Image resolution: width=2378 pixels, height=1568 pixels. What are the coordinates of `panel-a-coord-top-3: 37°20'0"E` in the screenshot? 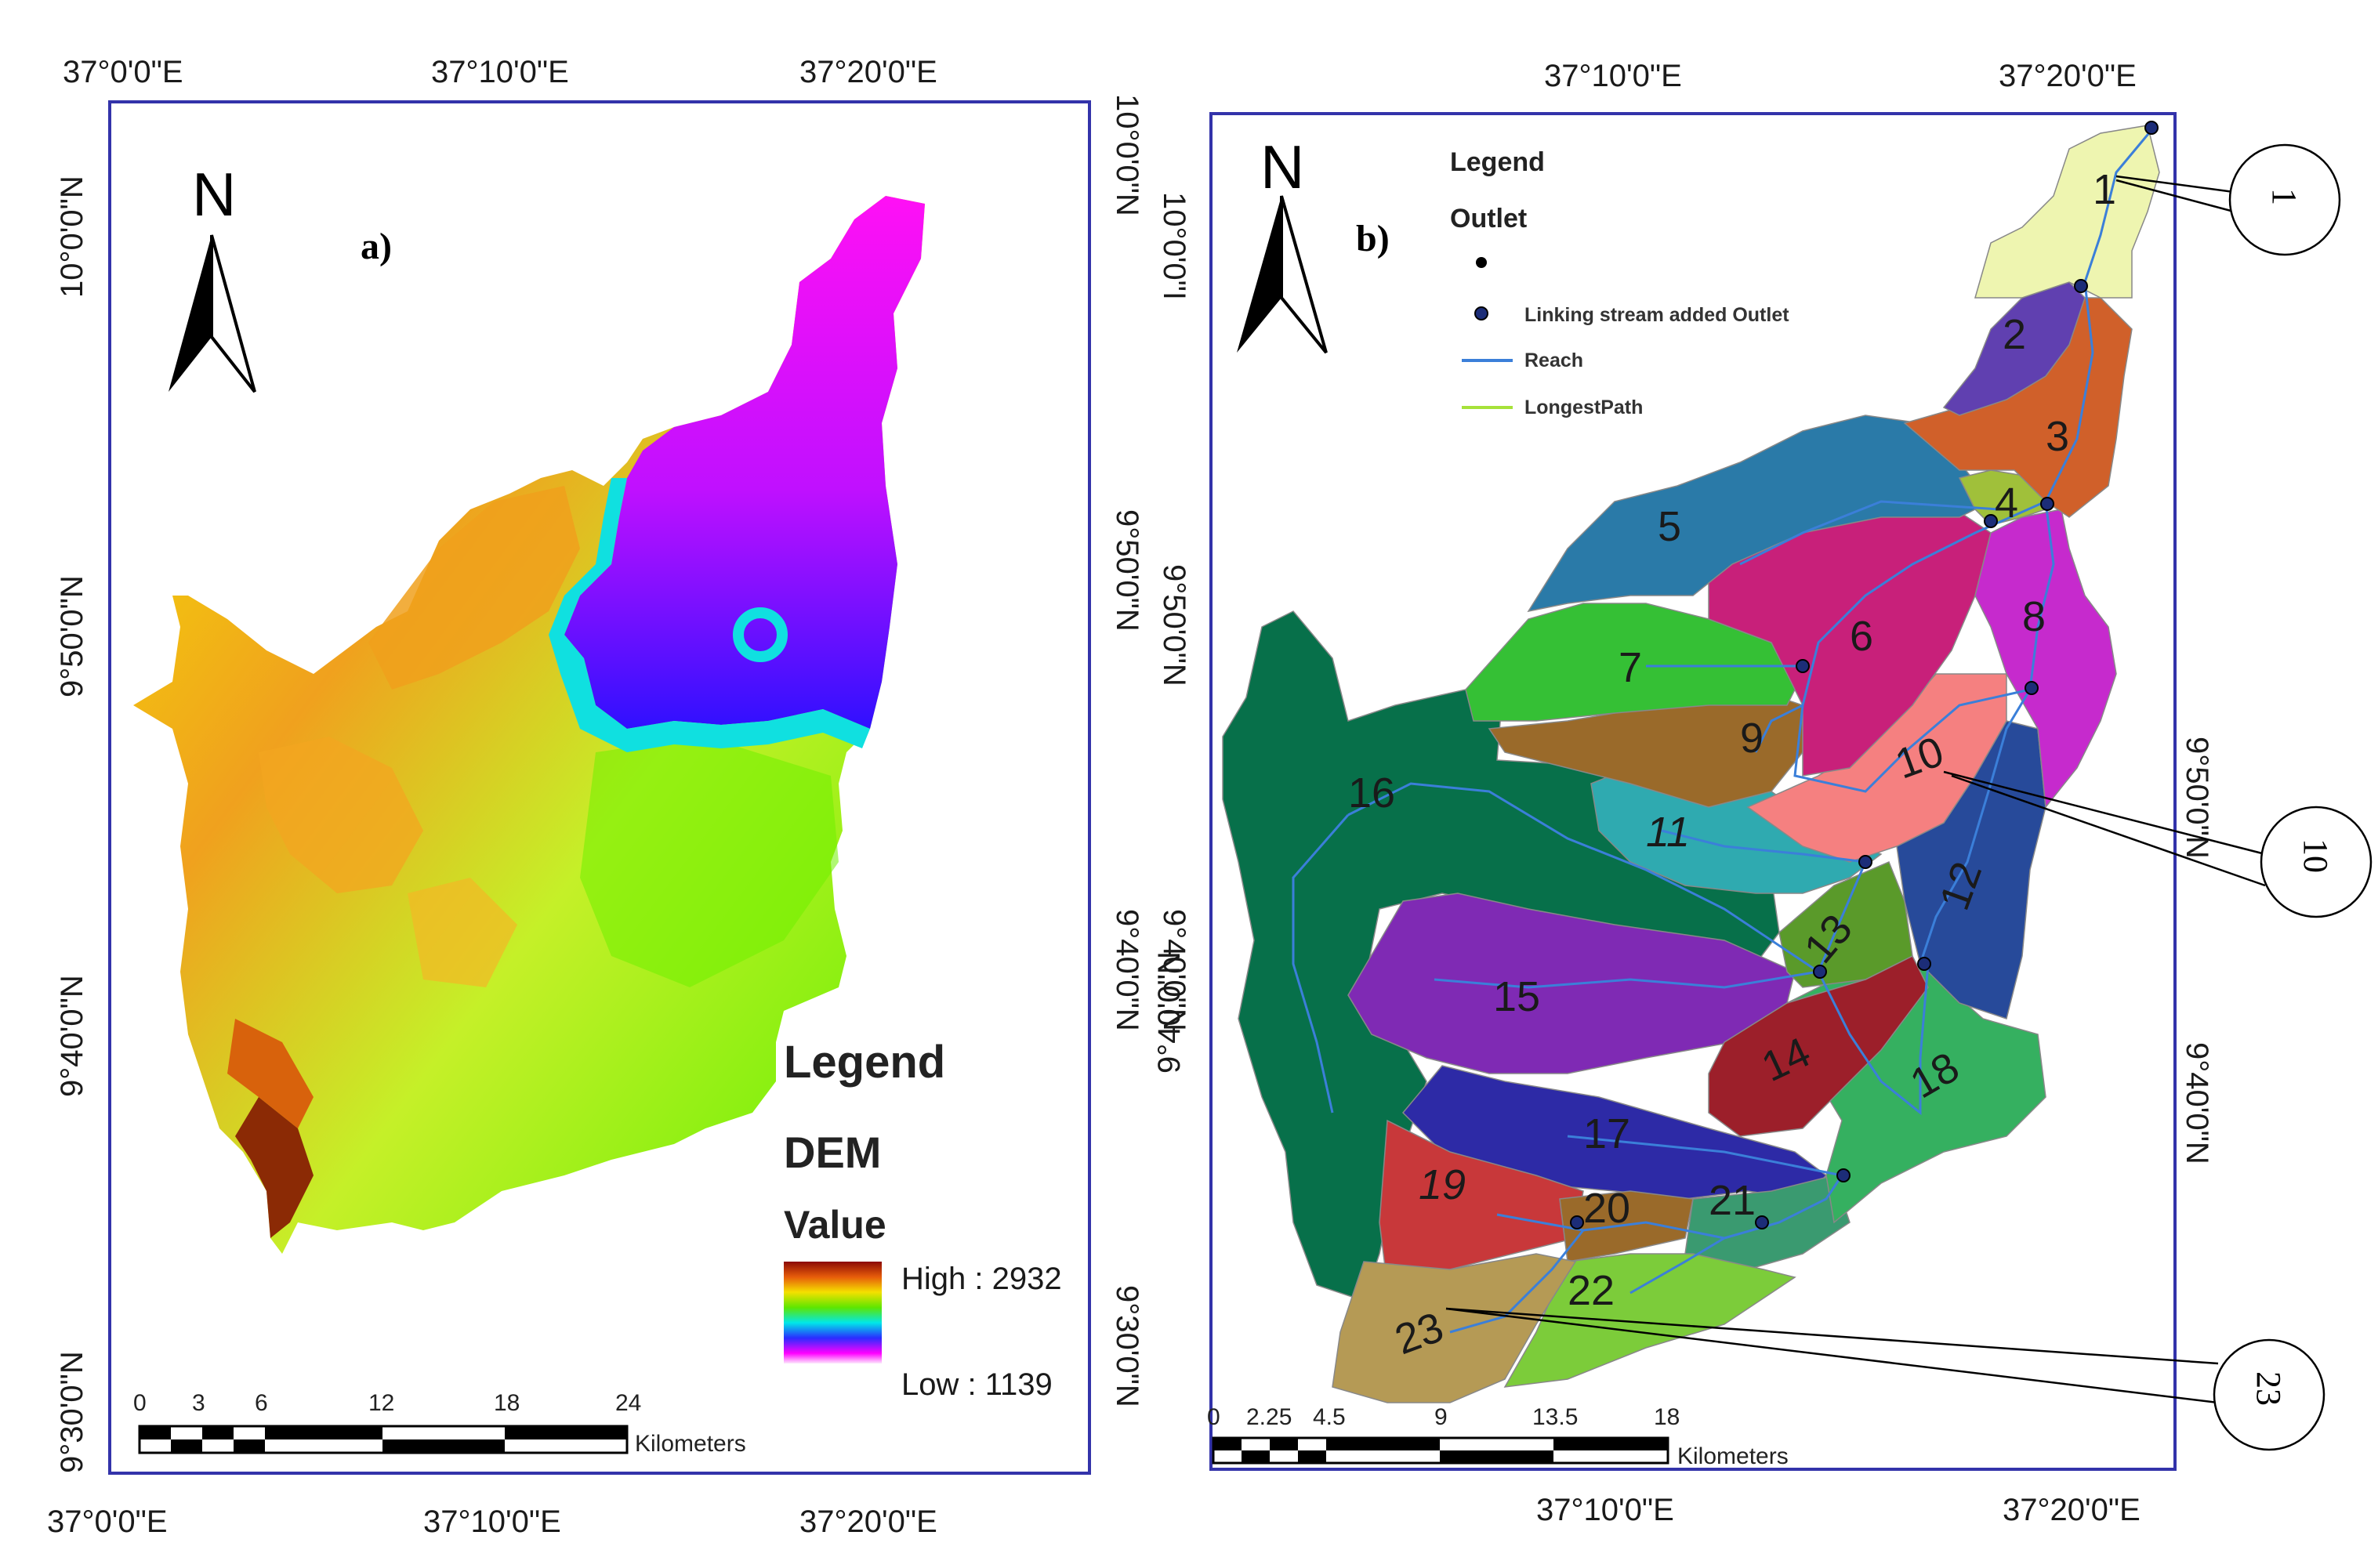 It's located at (868, 72).